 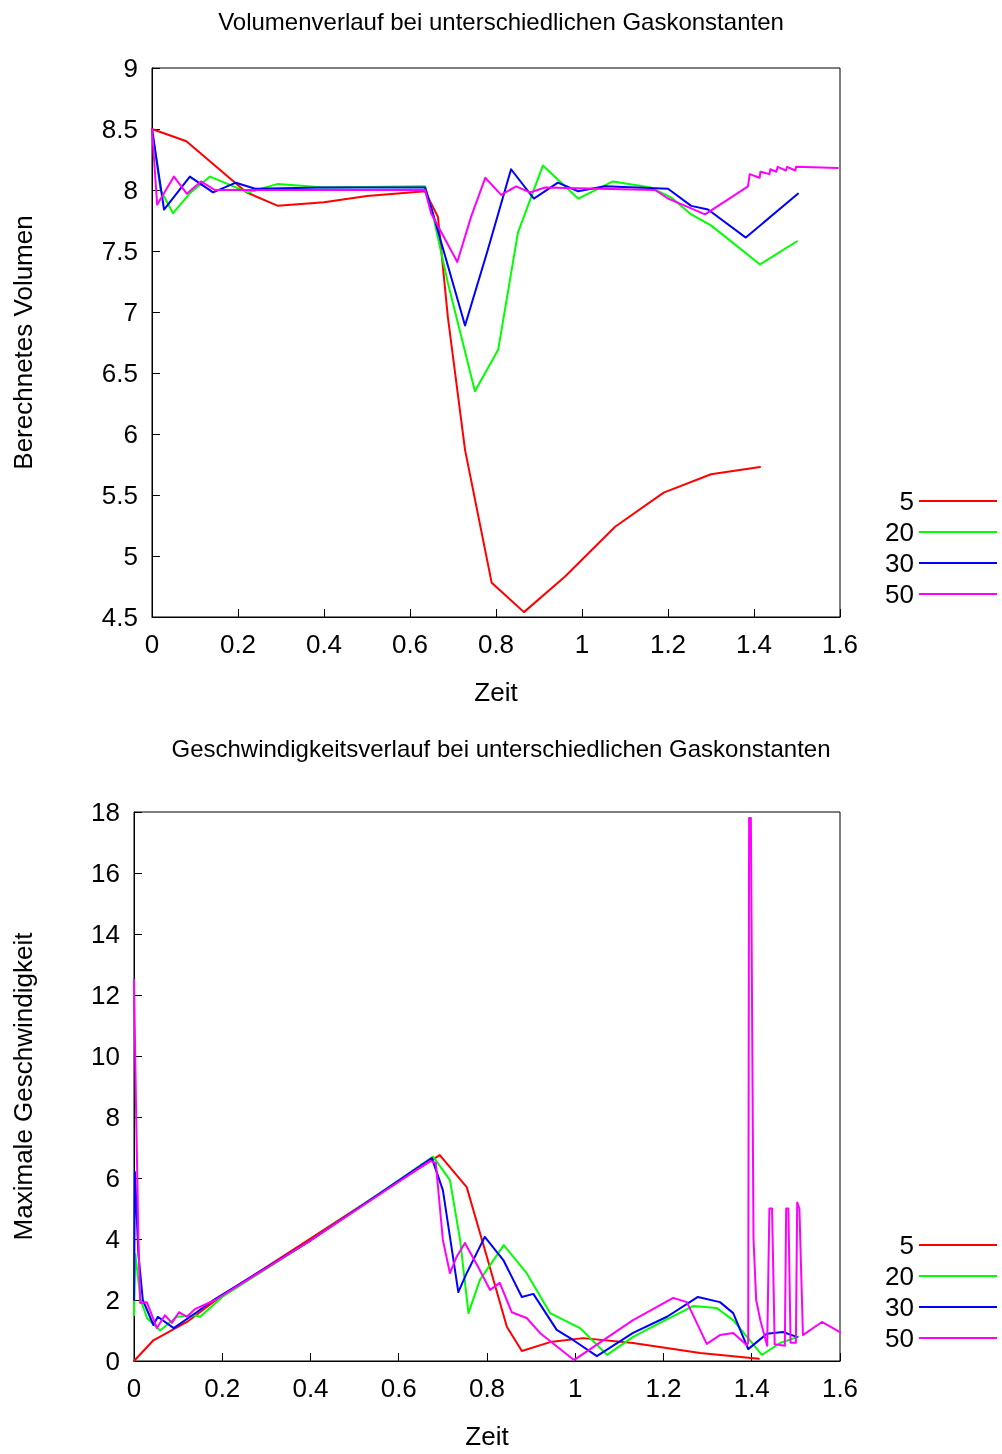 What do you see at coordinates (105, 1056) in the screenshot?
I see `y-tick-label: 10` at bounding box center [105, 1056].